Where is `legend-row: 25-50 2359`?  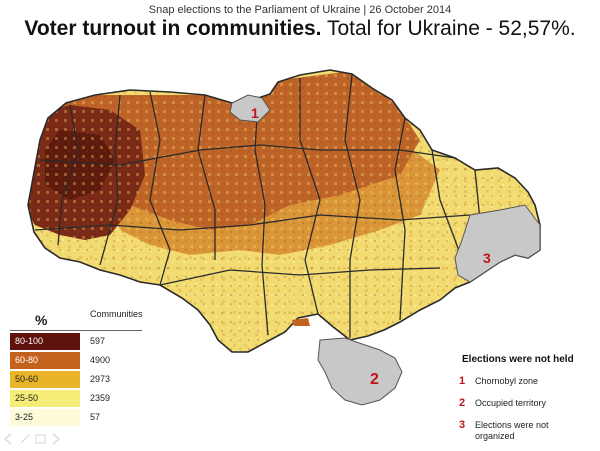 legend-row: 25-50 2359 is located at coordinates (80, 399).